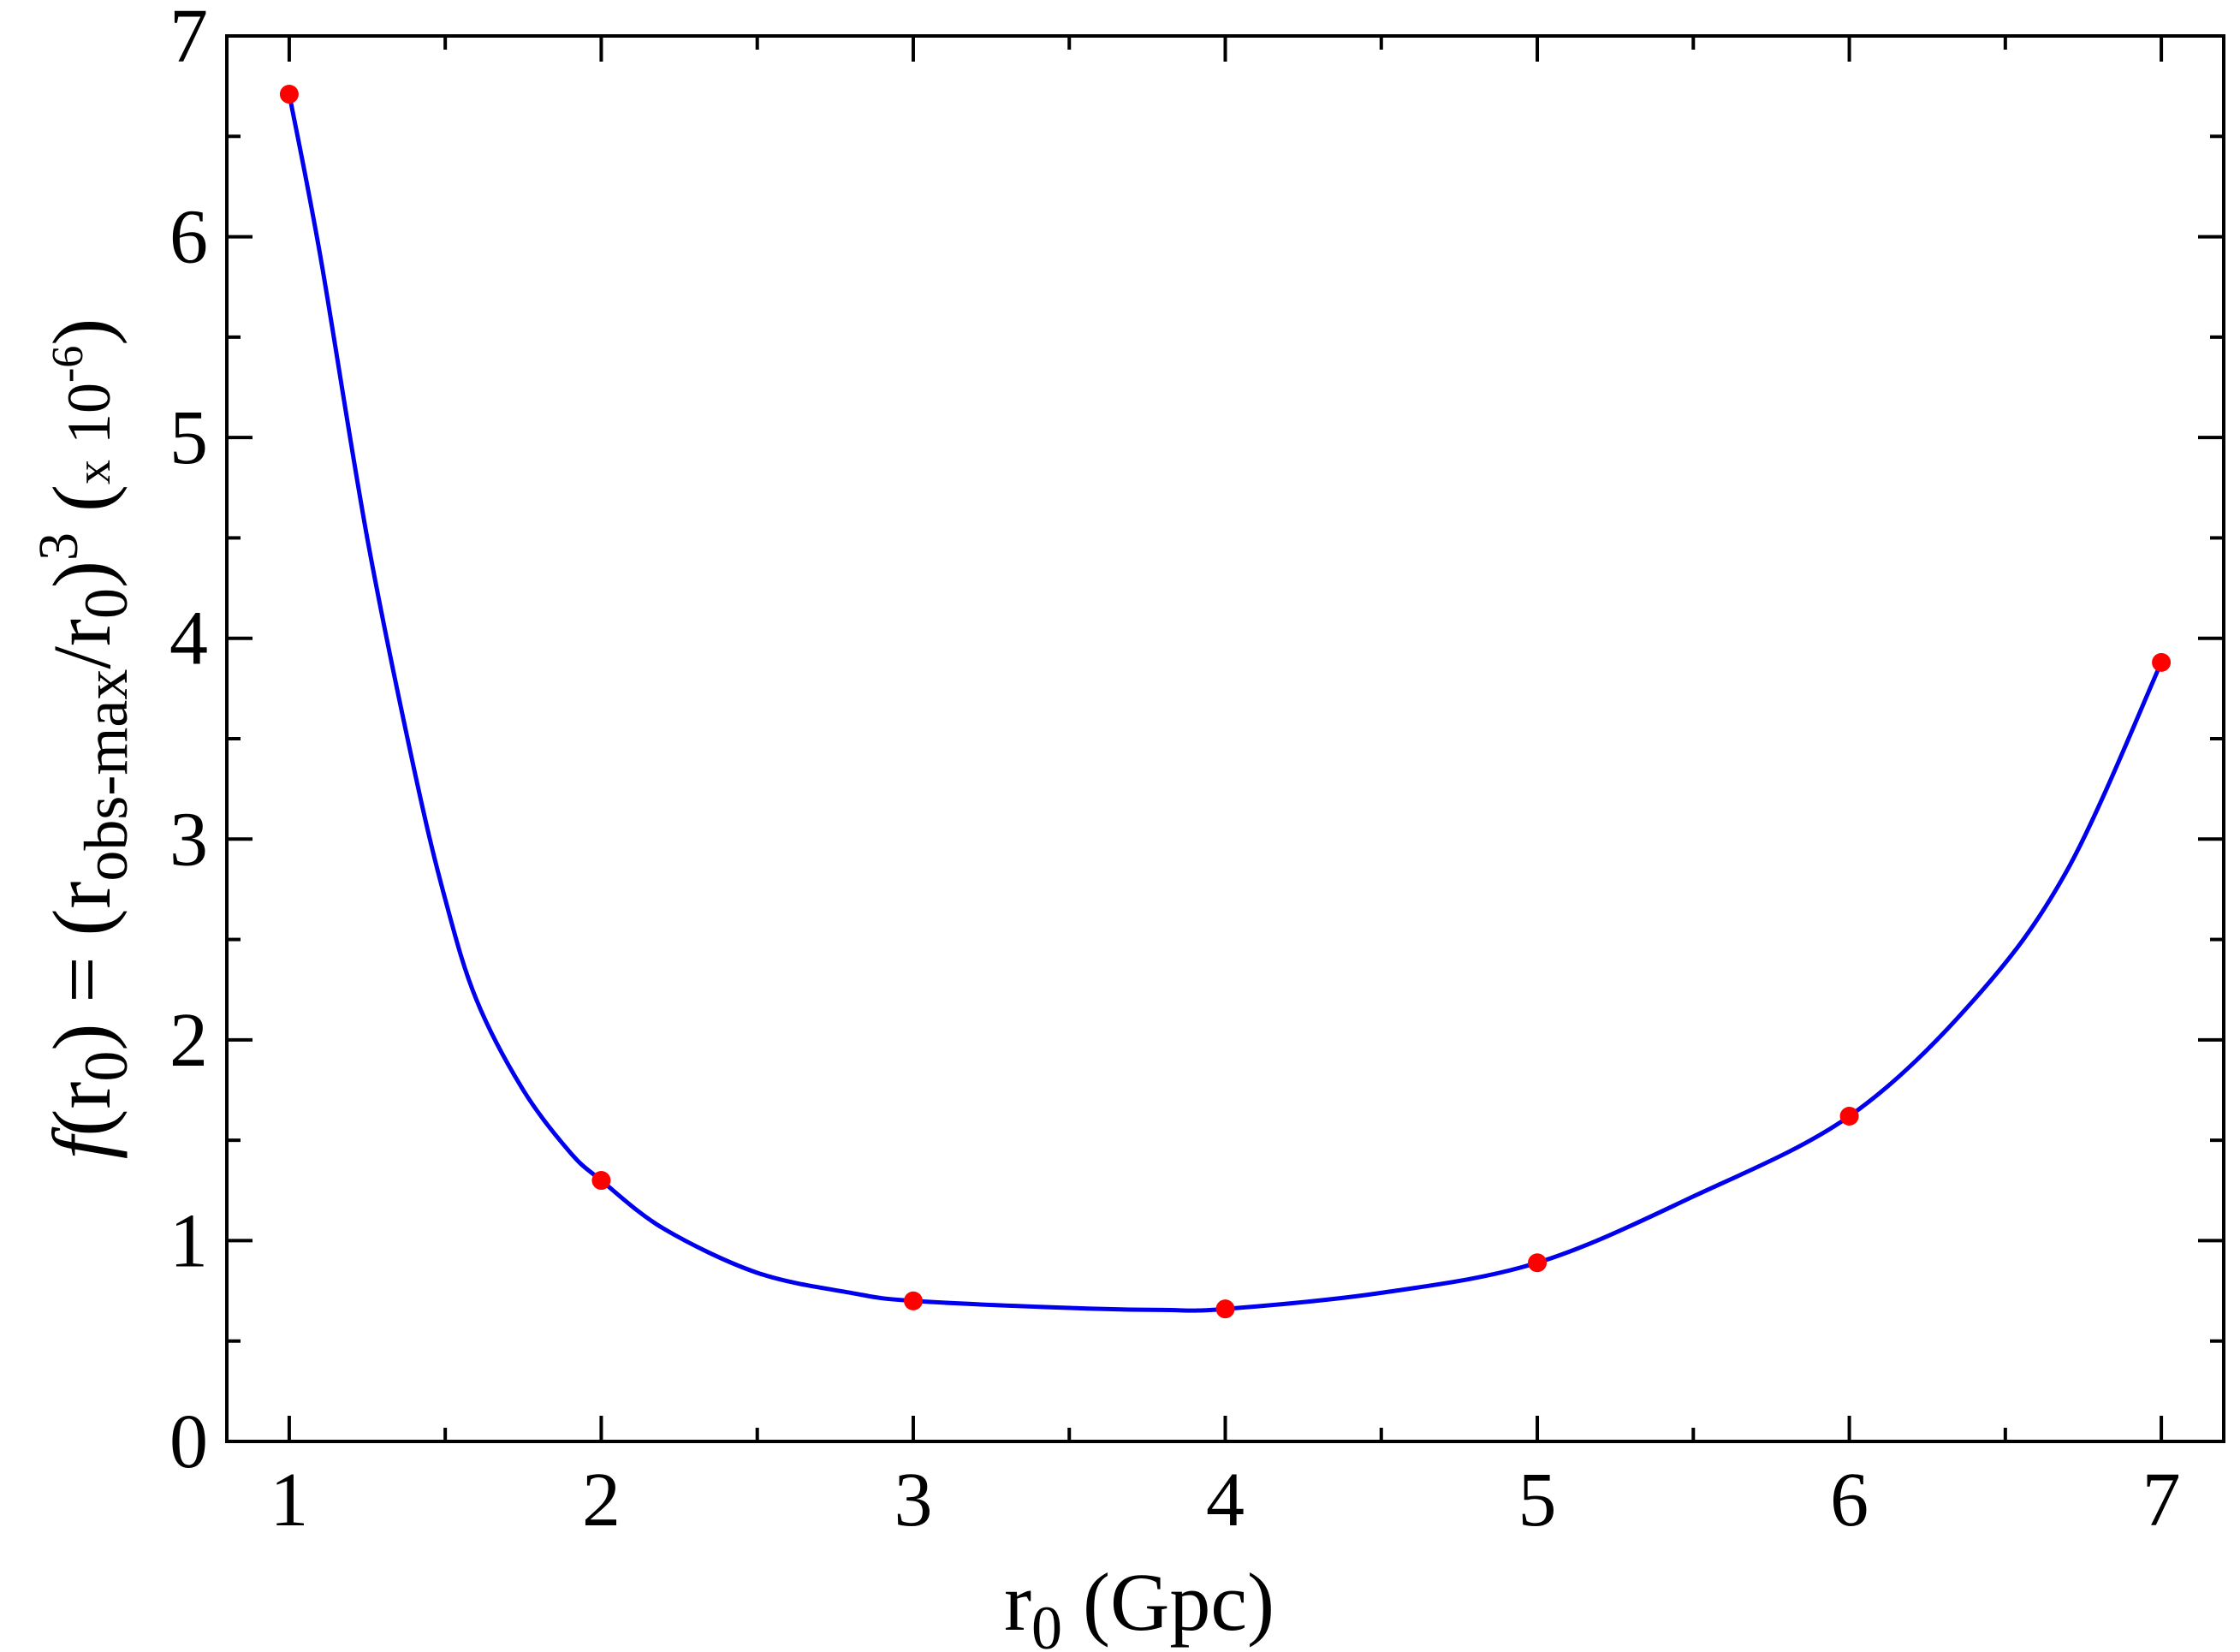 The height and width of the screenshot is (1652, 2240). What do you see at coordinates (188, 1040) in the screenshot?
I see `y-tick-label: 2` at bounding box center [188, 1040].